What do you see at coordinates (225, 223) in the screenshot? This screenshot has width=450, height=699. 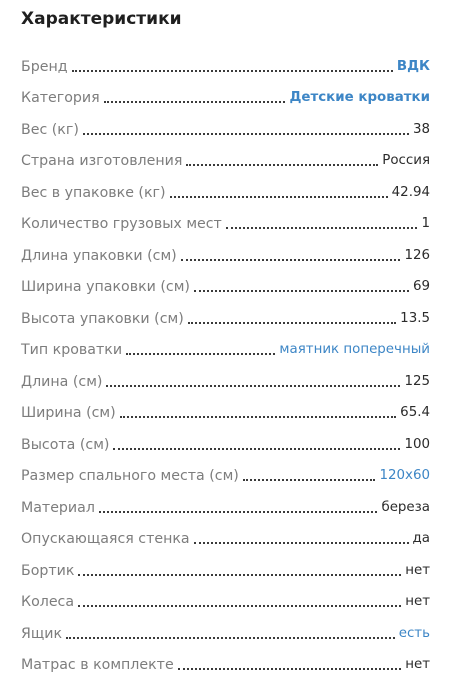 I see `spec-row: Количество грузовых мест 1` at bounding box center [225, 223].